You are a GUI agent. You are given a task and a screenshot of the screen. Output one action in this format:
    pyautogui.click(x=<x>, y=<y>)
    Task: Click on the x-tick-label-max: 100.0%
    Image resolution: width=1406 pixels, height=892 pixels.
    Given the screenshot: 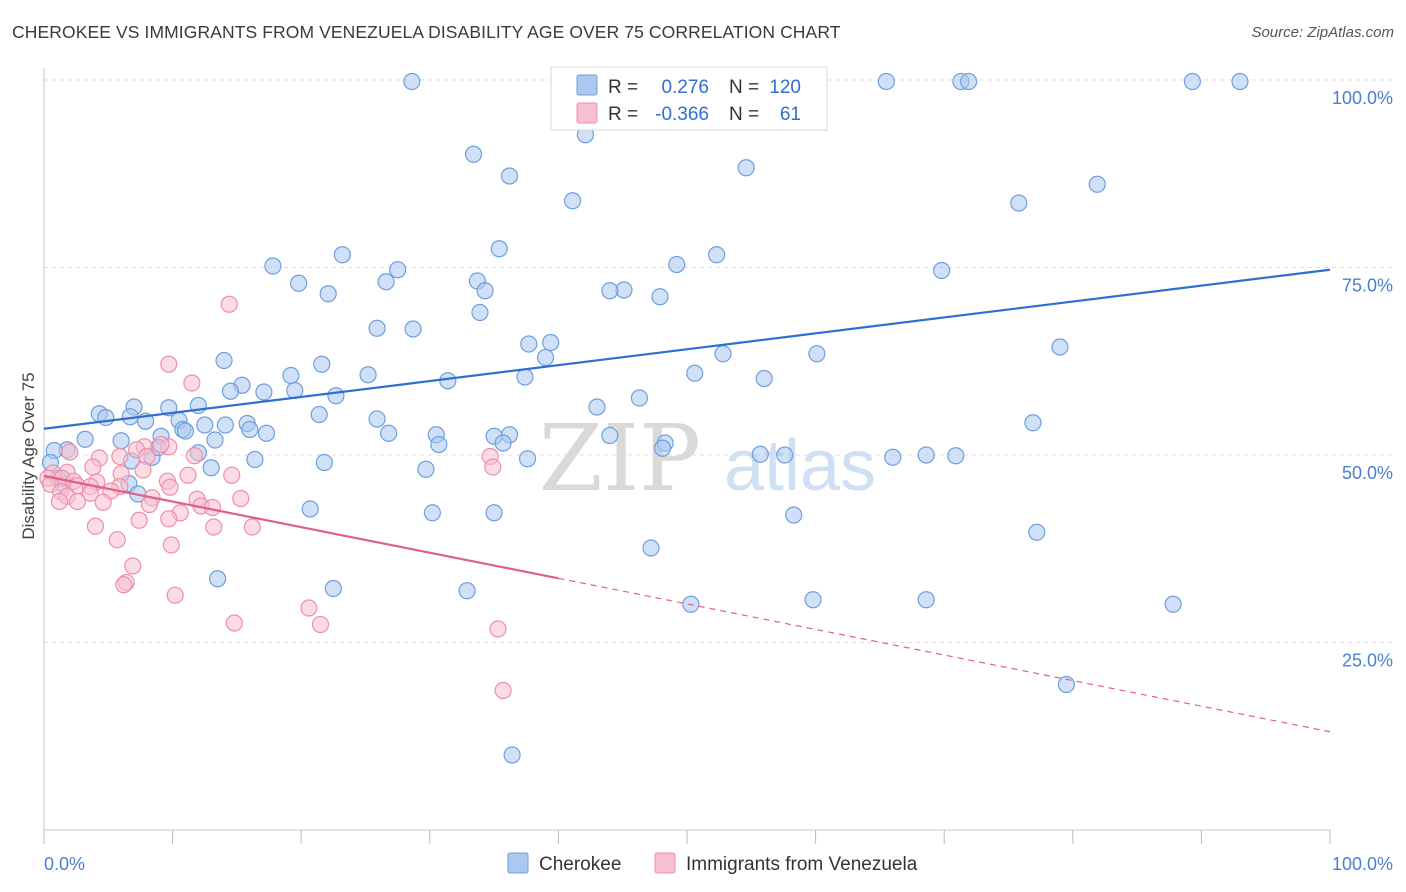 What is the action you would take?
    pyautogui.click(x=1362, y=864)
    